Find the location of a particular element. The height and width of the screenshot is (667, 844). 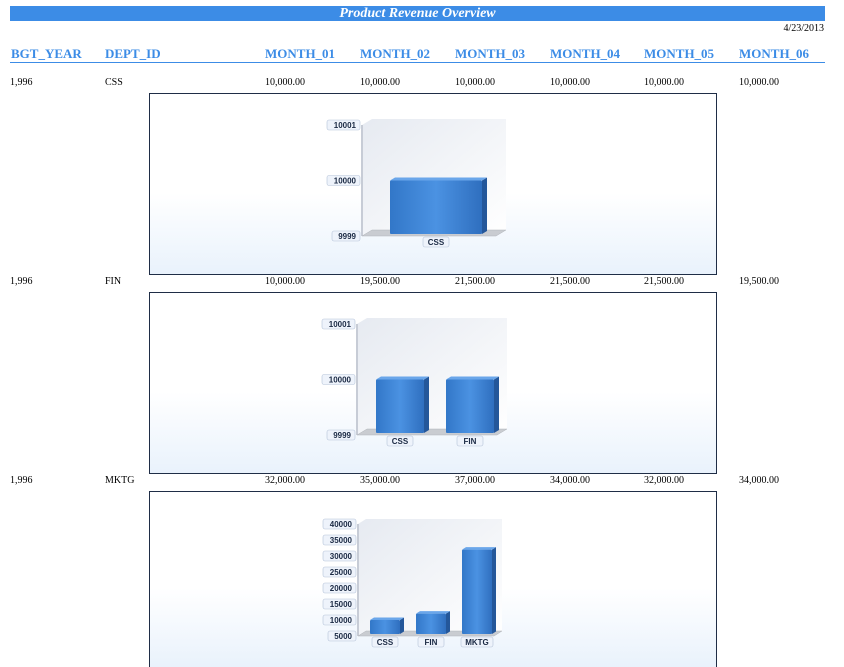

report-date: 4/23/2013 is located at coordinates (803, 28).